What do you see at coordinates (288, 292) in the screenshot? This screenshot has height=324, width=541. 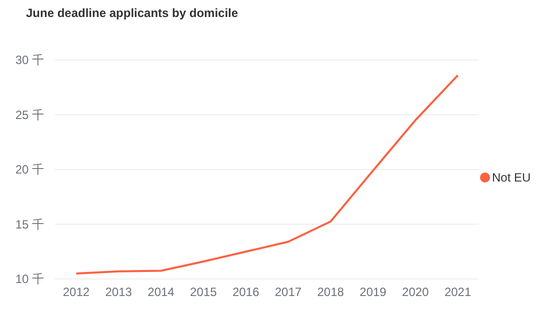 I see `xtick: 2017` at bounding box center [288, 292].